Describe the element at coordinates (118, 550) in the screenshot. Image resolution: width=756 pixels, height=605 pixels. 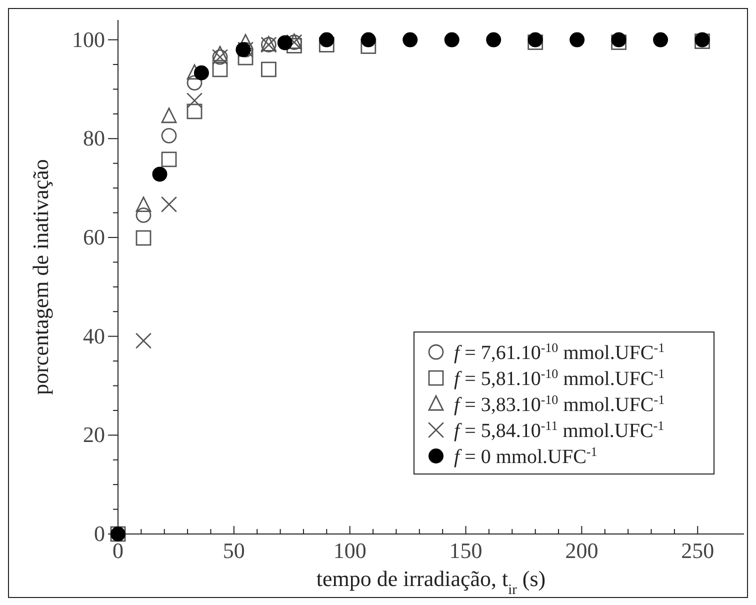
I see `x-tick-label: 0` at that location.